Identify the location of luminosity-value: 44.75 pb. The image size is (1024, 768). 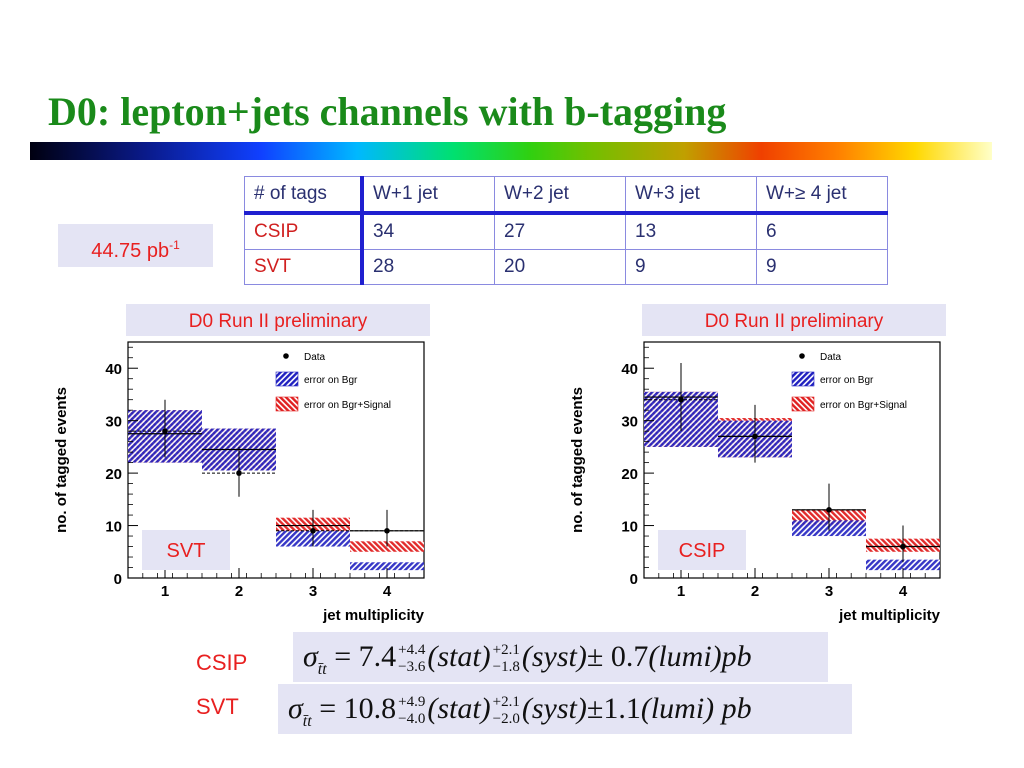
(130, 251).